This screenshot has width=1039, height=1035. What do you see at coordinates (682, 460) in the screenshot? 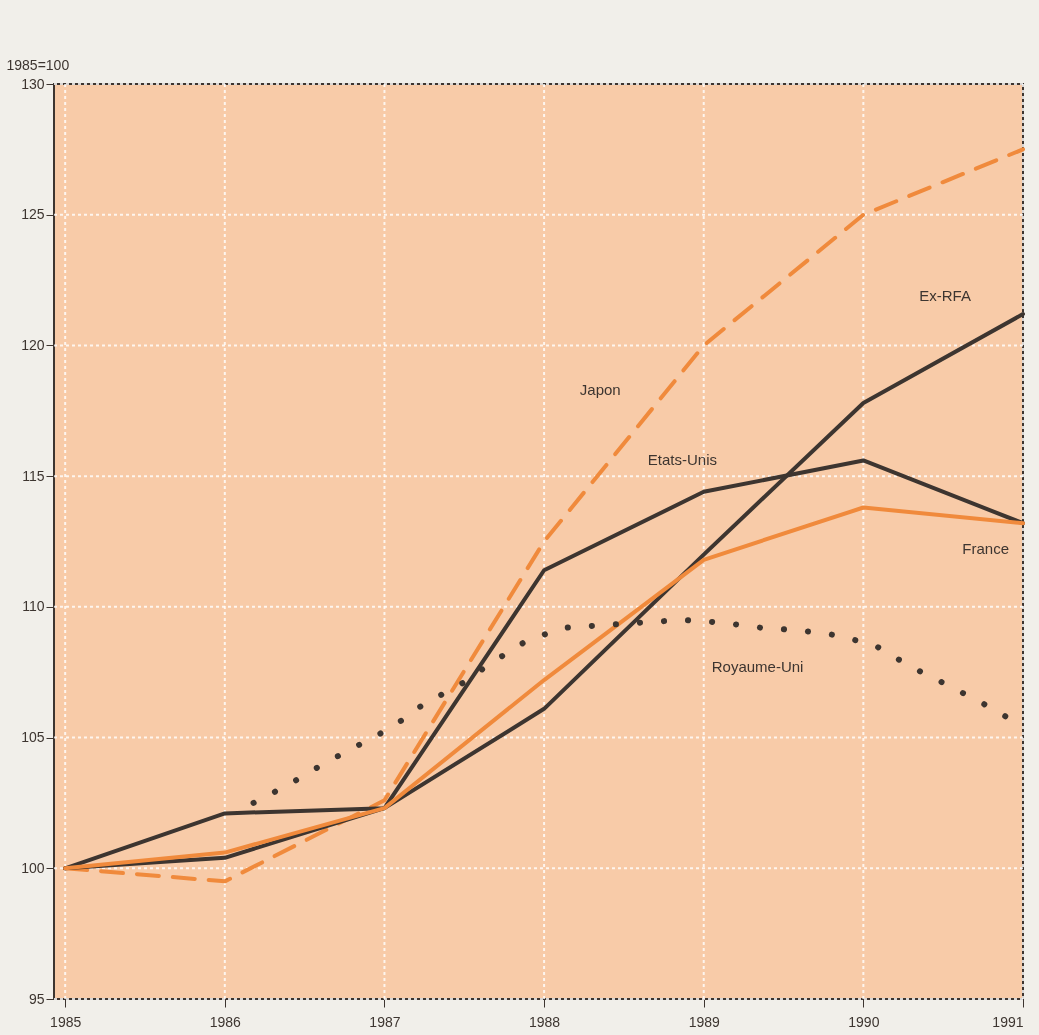
I see `series-label: Etats-Unis` at bounding box center [682, 460].